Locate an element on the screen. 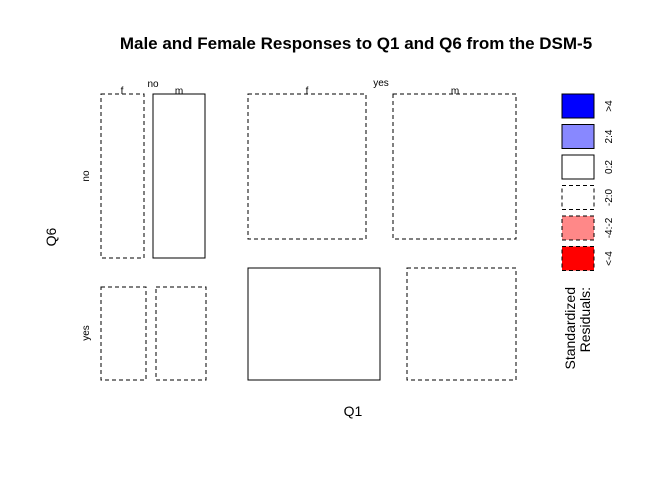  sex-label-q1-no-f: f is located at coordinates (122, 91).